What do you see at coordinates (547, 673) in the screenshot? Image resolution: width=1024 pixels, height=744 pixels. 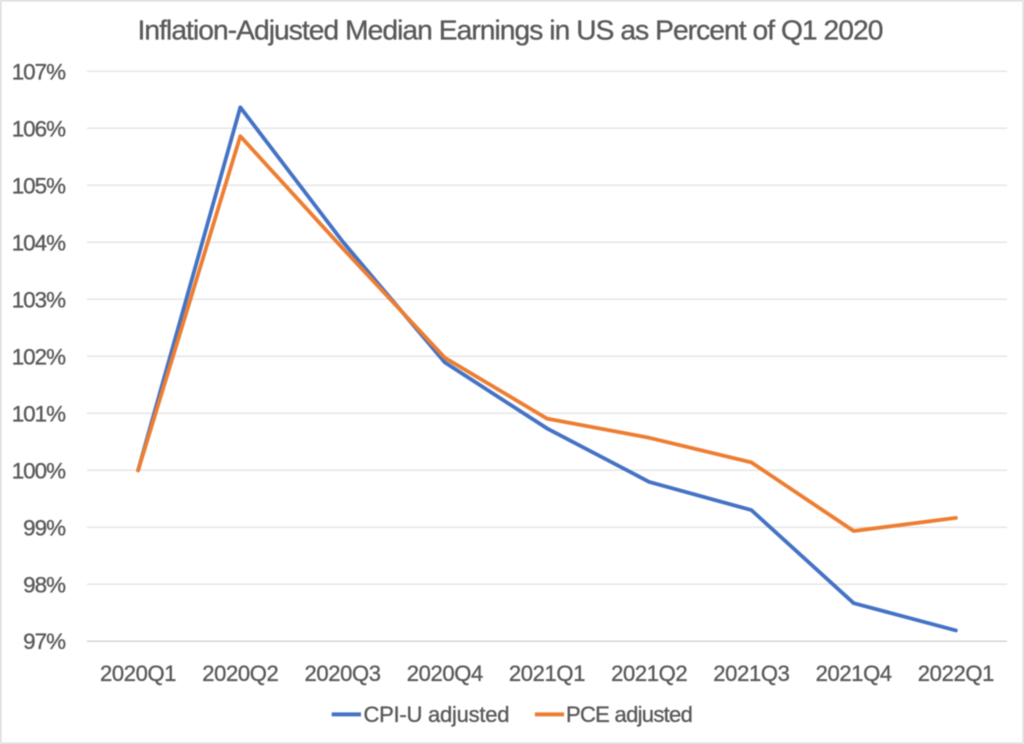 I see `svg-text: 2021Q1` at bounding box center [547, 673].